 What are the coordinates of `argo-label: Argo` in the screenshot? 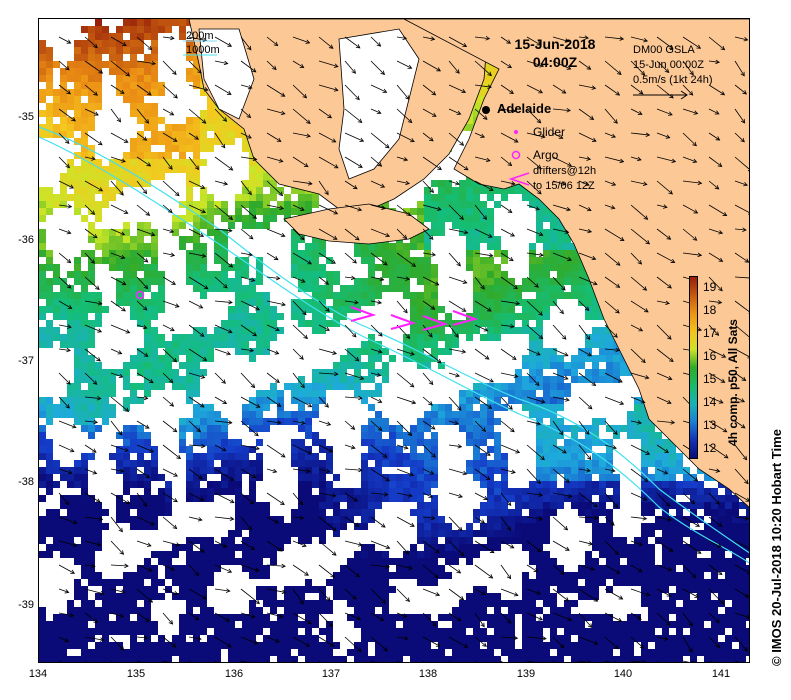 It's located at (546, 155).